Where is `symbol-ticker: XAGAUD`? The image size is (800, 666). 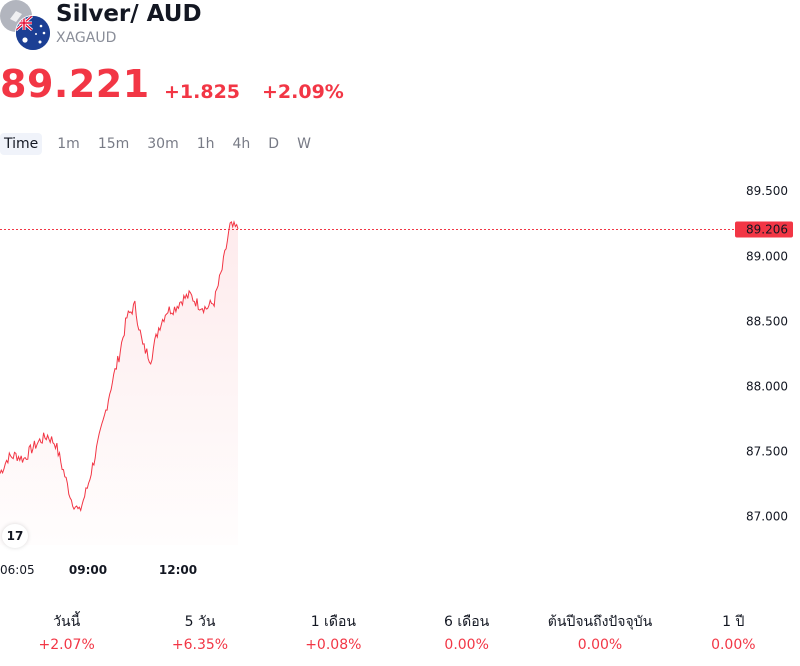 symbol-ticker: XAGAUD is located at coordinates (86, 38).